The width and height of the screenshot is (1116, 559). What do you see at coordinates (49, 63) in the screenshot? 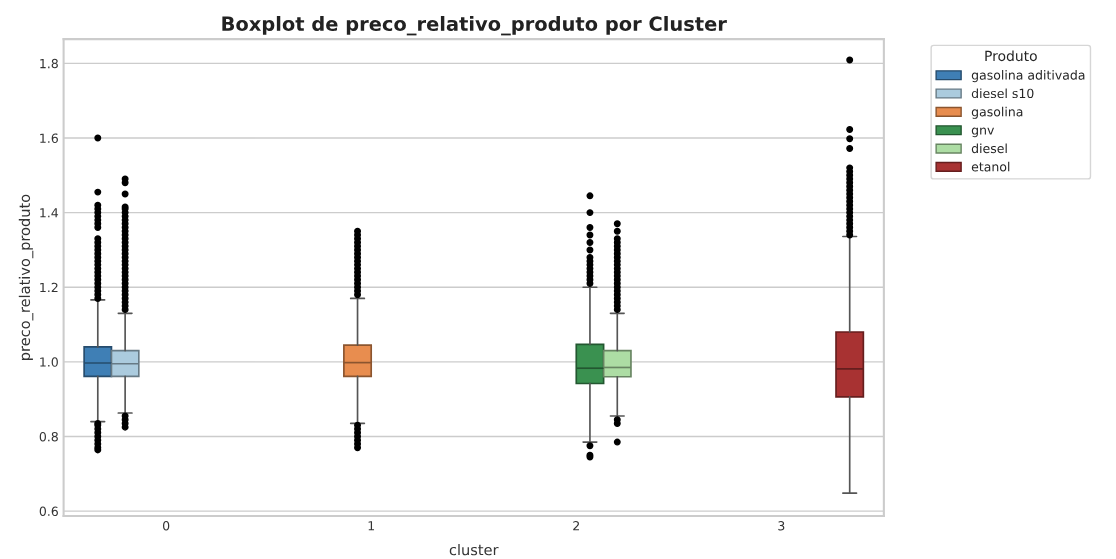
I see `y-tick-label: 1.8` at bounding box center [49, 63].